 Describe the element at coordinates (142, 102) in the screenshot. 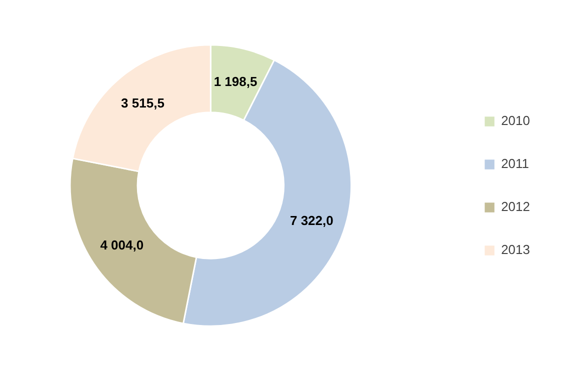

I see `data-label: 3 515,5` at that location.